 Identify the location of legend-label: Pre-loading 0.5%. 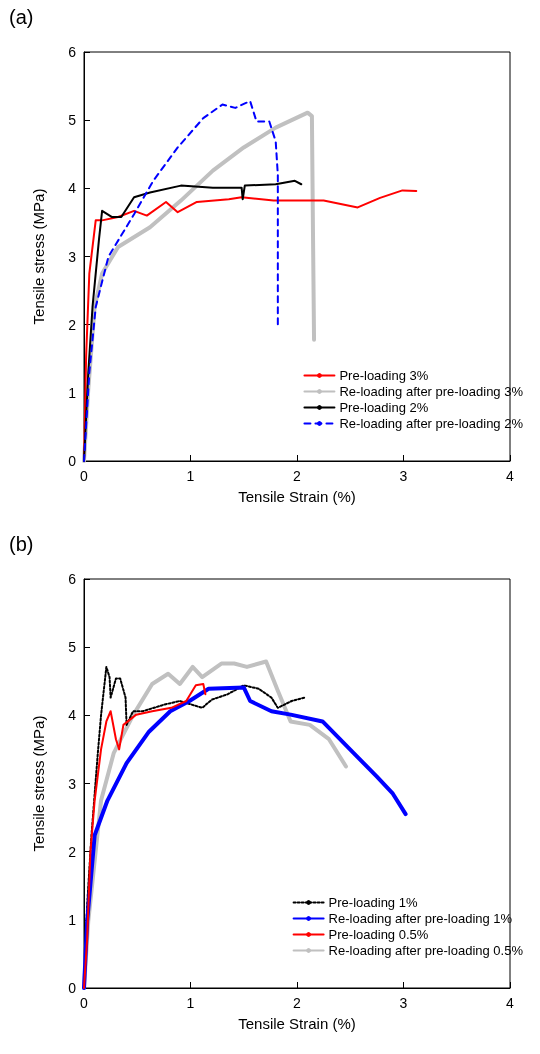
(378, 934).